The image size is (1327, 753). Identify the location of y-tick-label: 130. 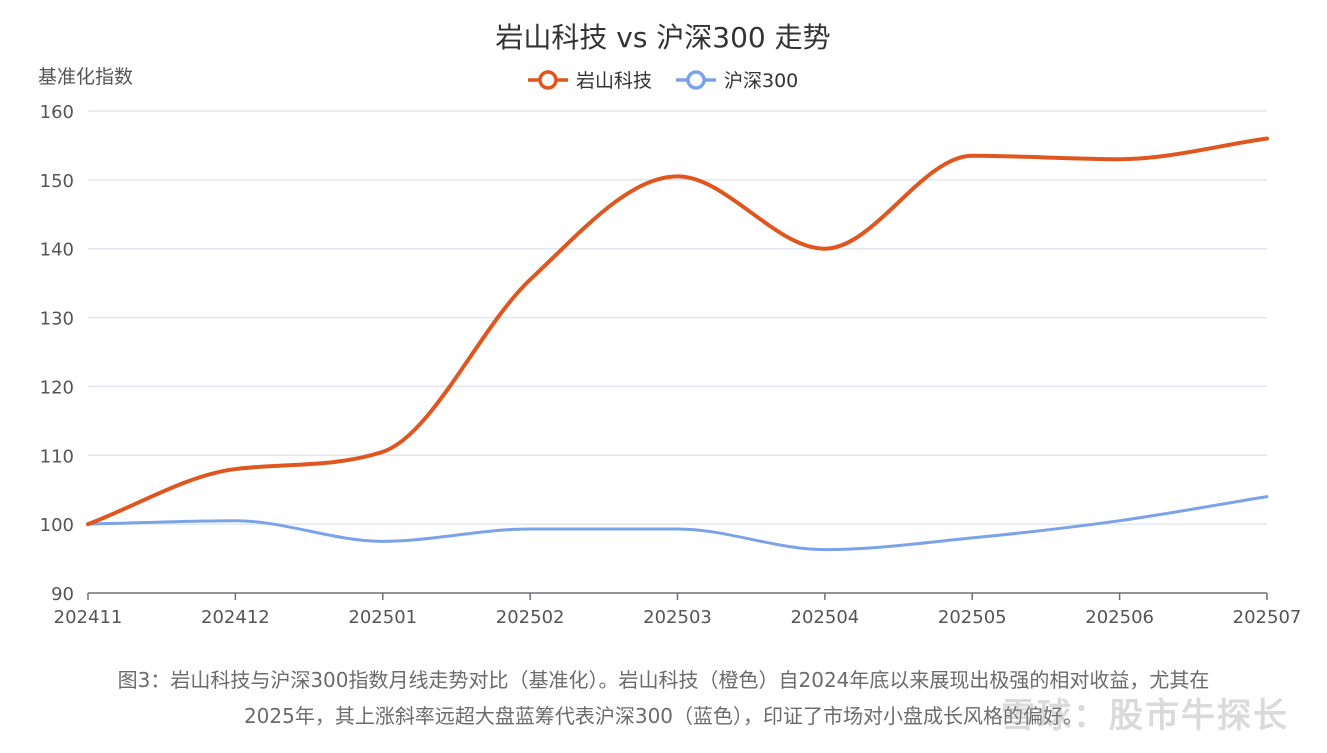
(57, 319).